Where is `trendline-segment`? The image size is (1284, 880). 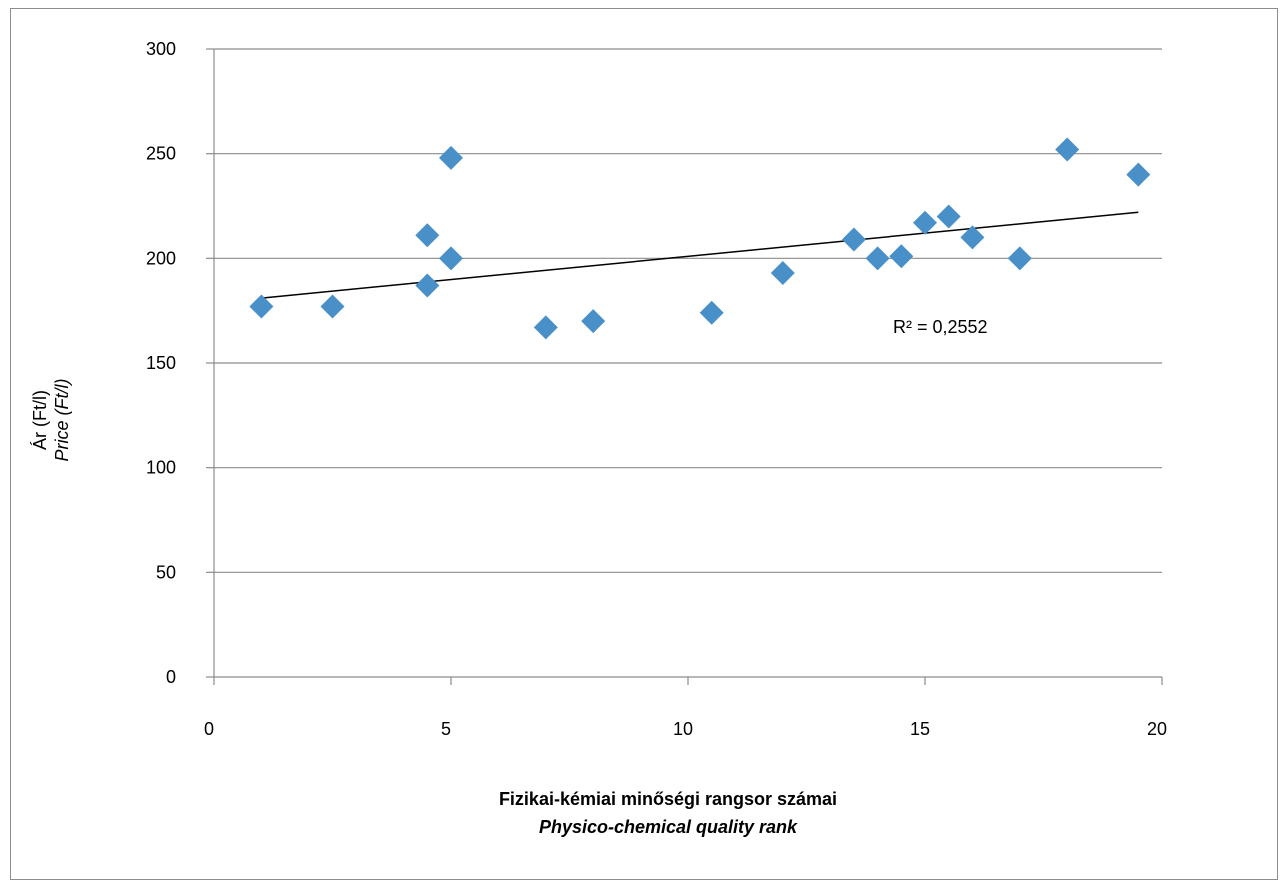 trendline-segment is located at coordinates (700, 255).